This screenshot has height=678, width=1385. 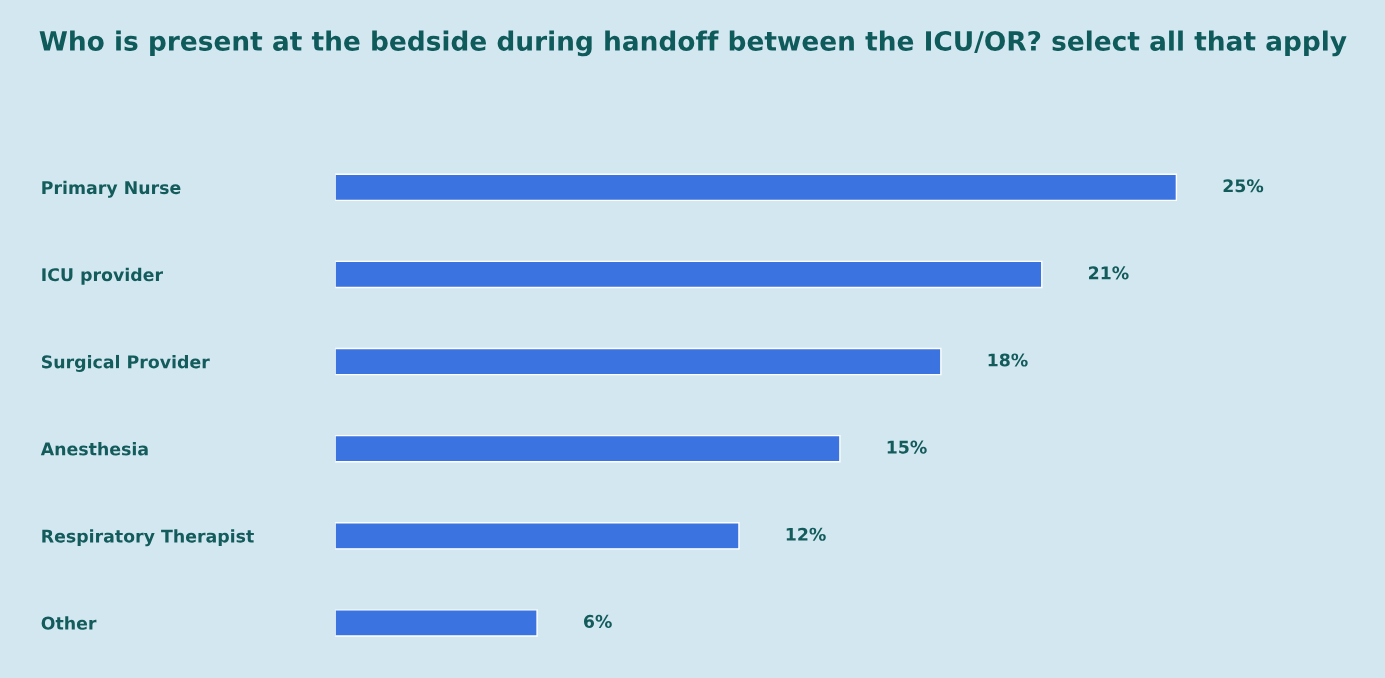 I want to click on y-tick-label: Other, so click(x=69, y=623).